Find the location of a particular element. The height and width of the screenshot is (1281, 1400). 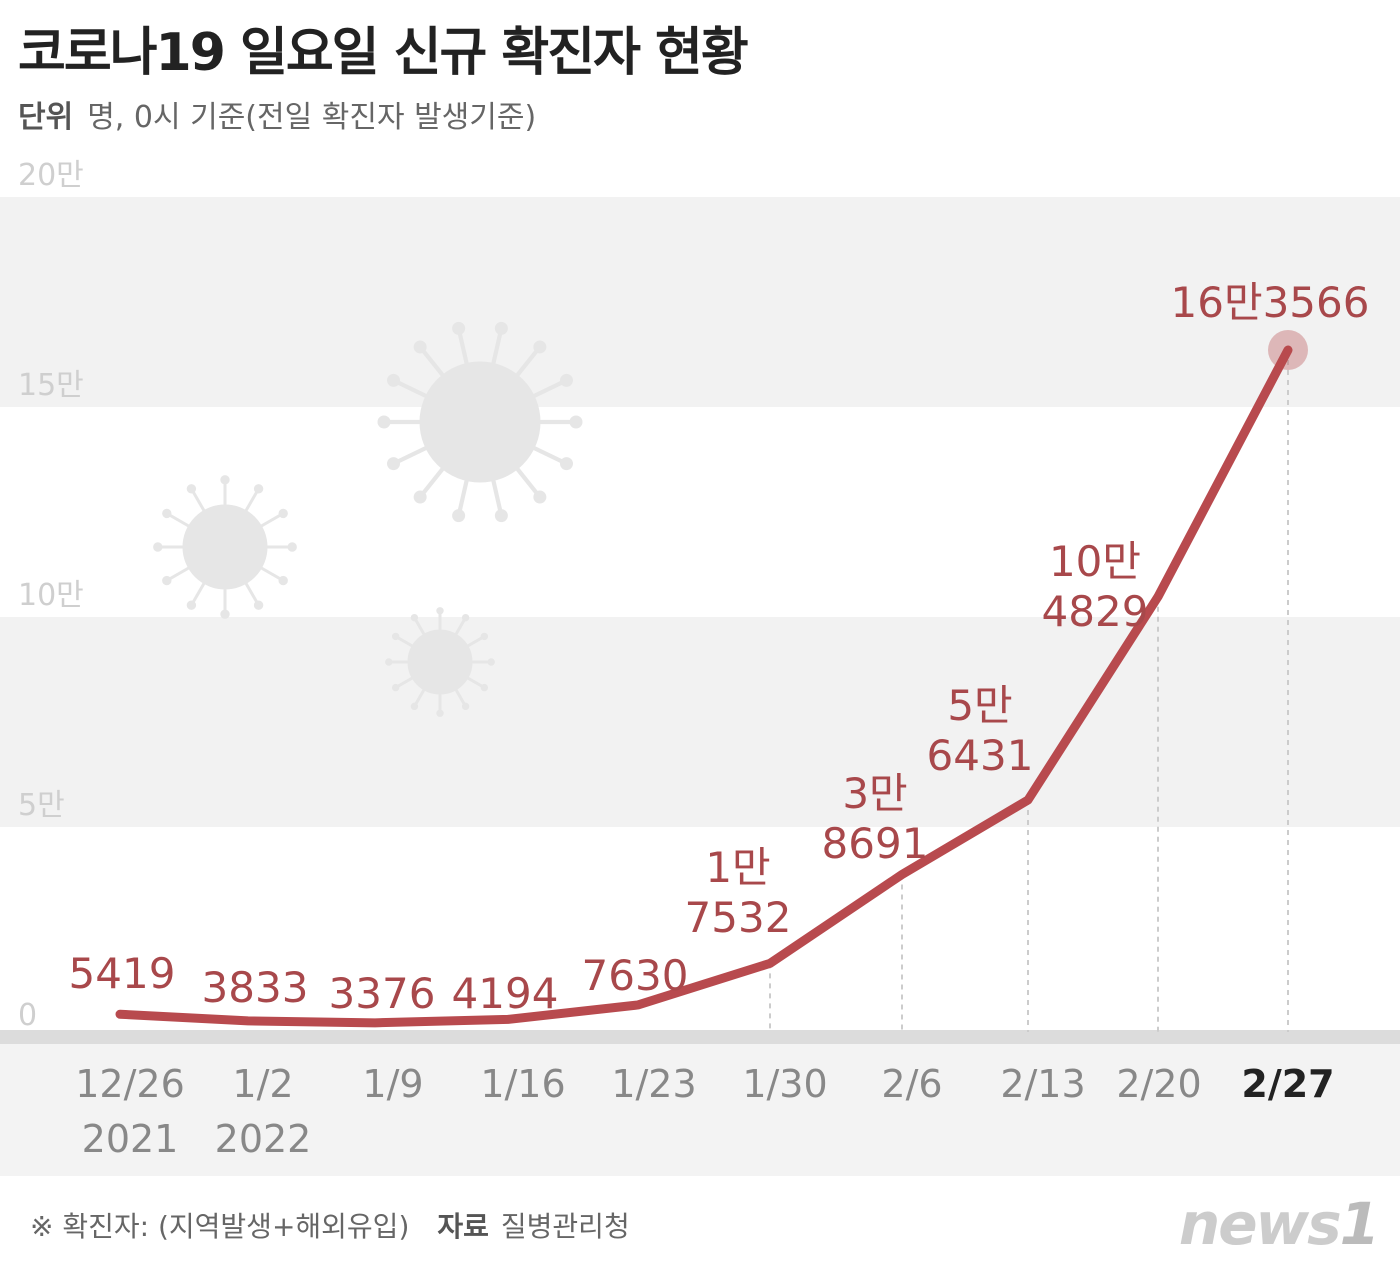

data-label: 7532 is located at coordinates (738, 917).